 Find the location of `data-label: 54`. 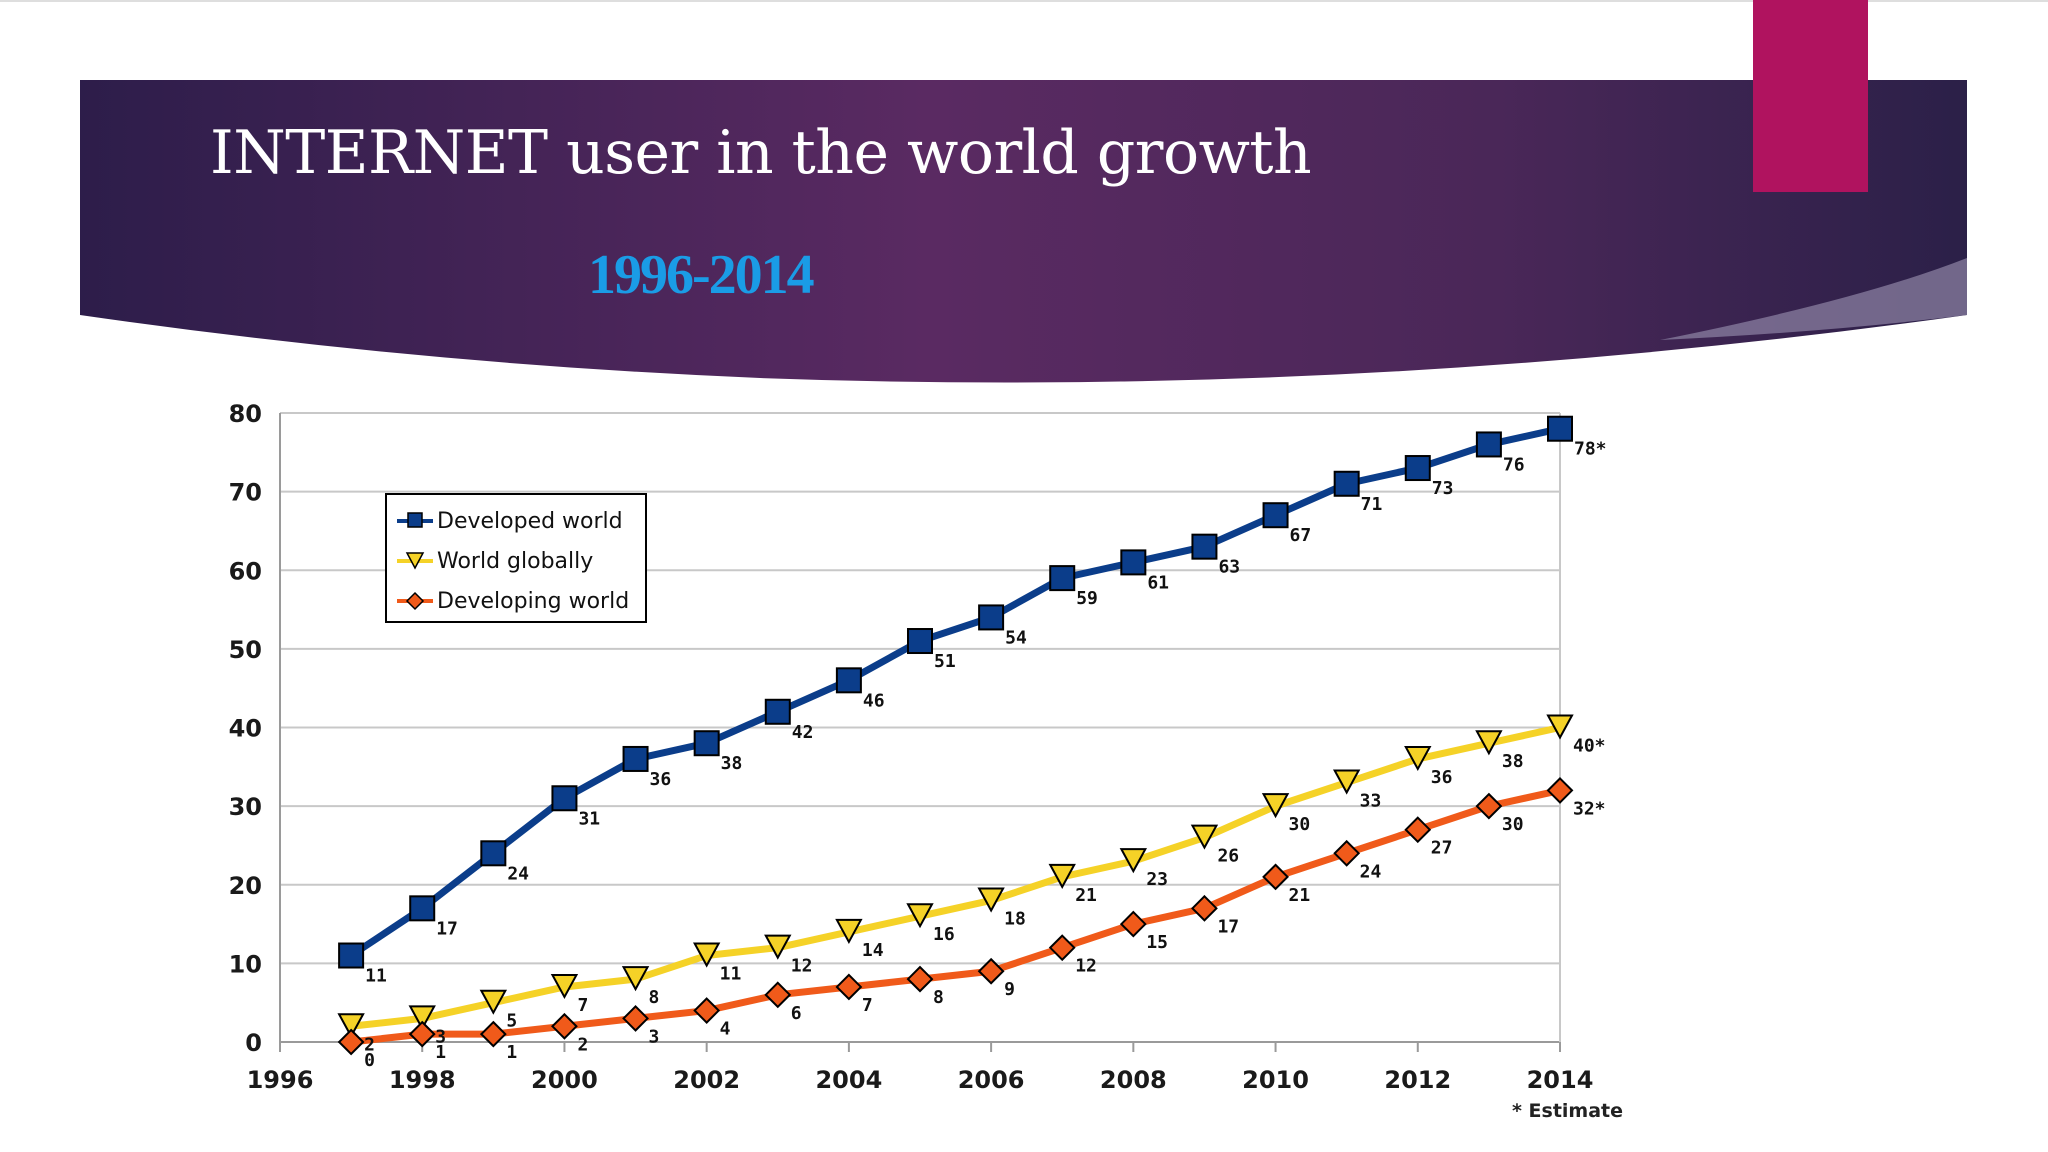

data-label: 54 is located at coordinates (1016, 637).